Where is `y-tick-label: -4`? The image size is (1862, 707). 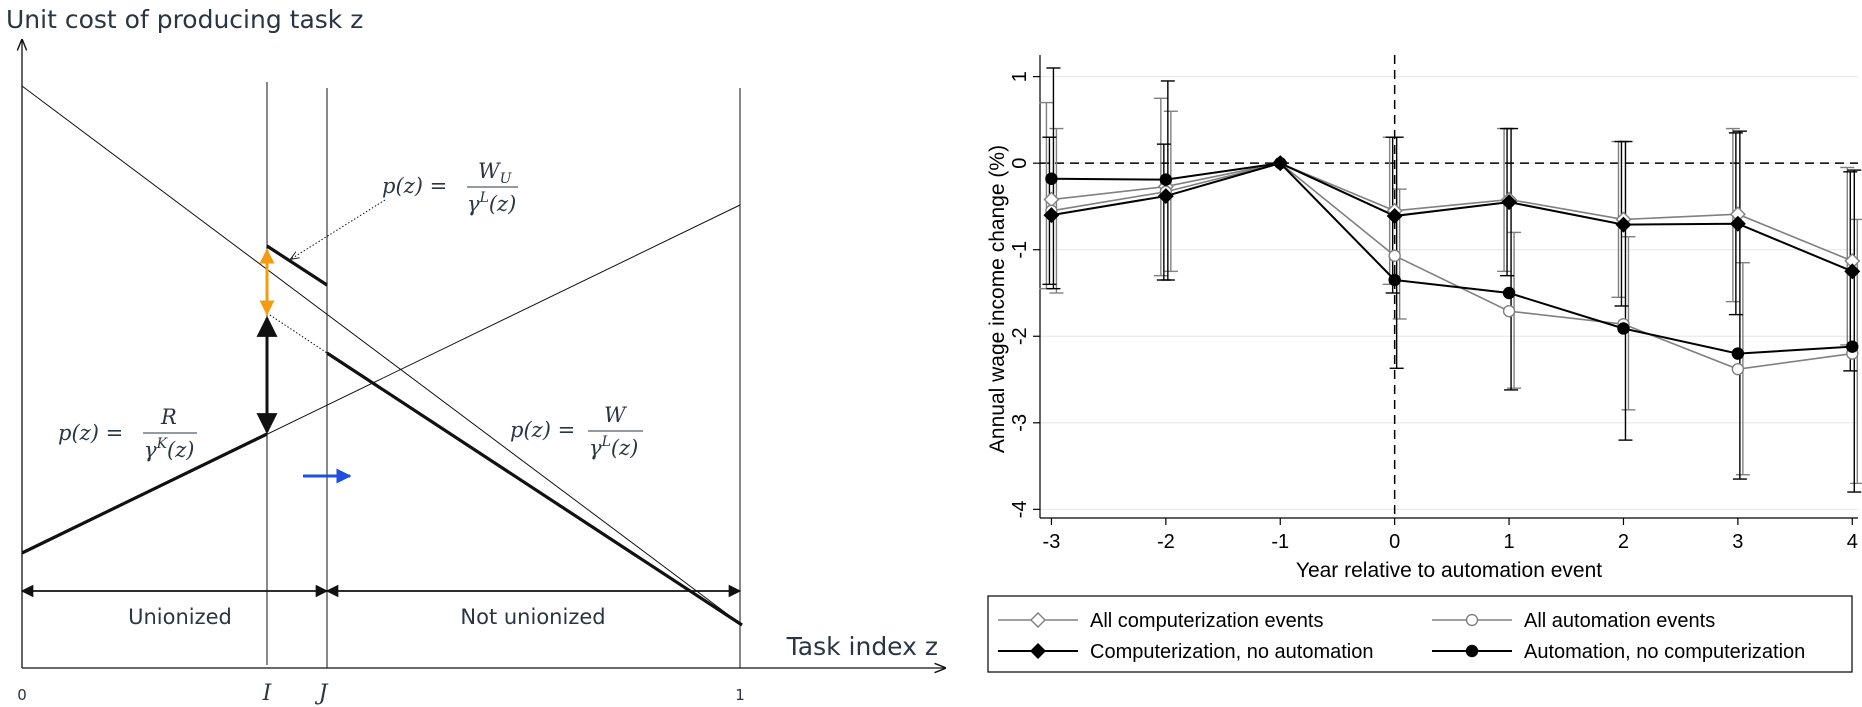 y-tick-label: -4 is located at coordinates (1020, 509).